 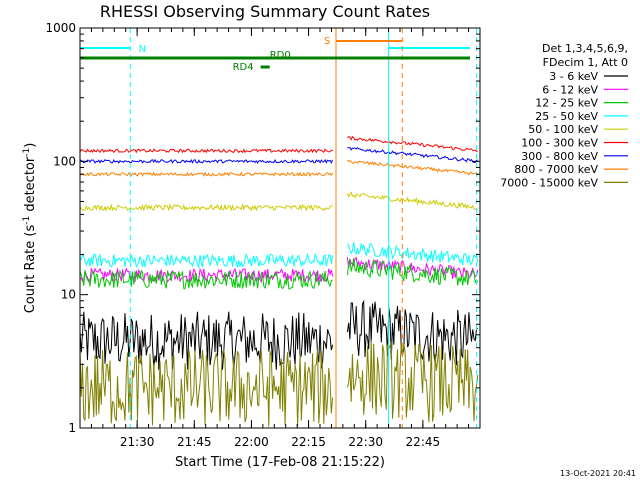 I want to click on saa-marker-label: S, so click(x=327, y=41).